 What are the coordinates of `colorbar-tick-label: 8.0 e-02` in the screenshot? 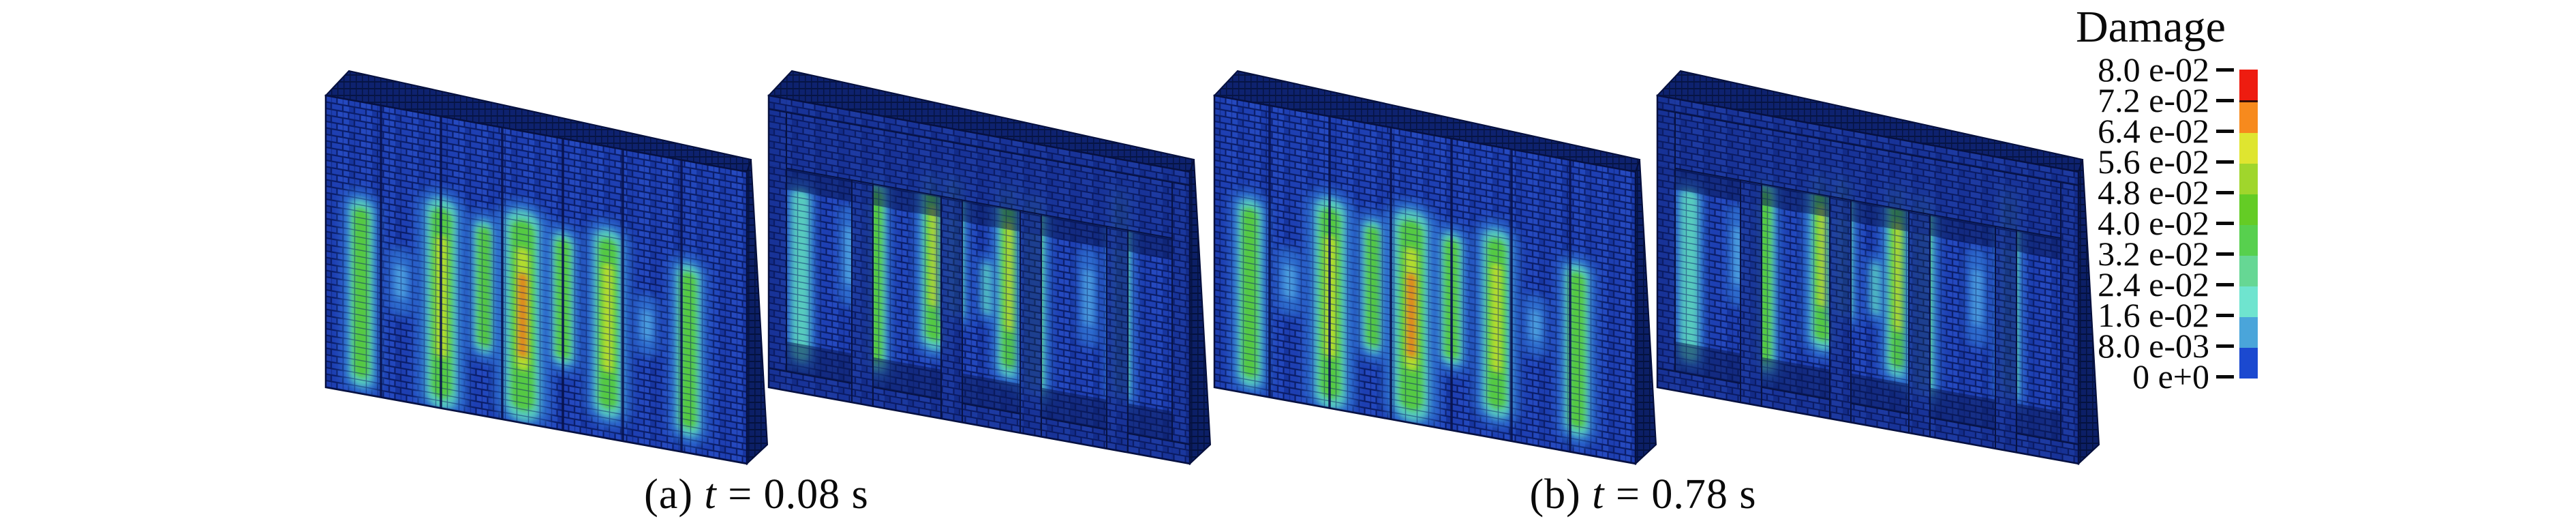 It's located at (2153, 69).